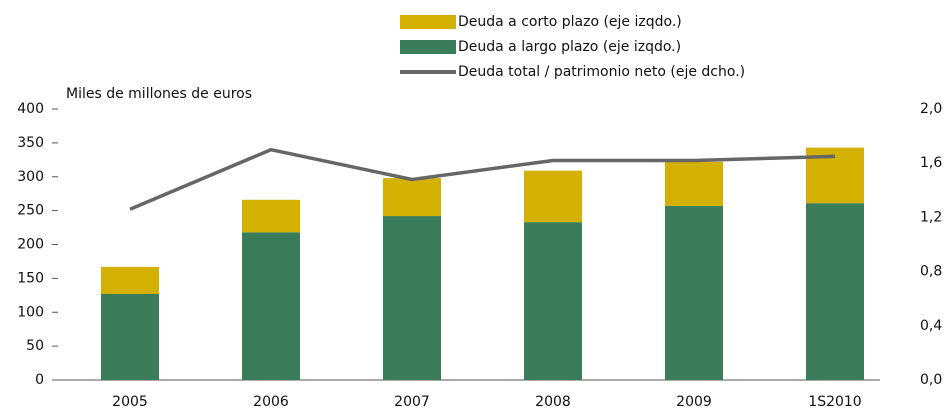  I want to click on y-tick-label: 0, so click(39, 380).